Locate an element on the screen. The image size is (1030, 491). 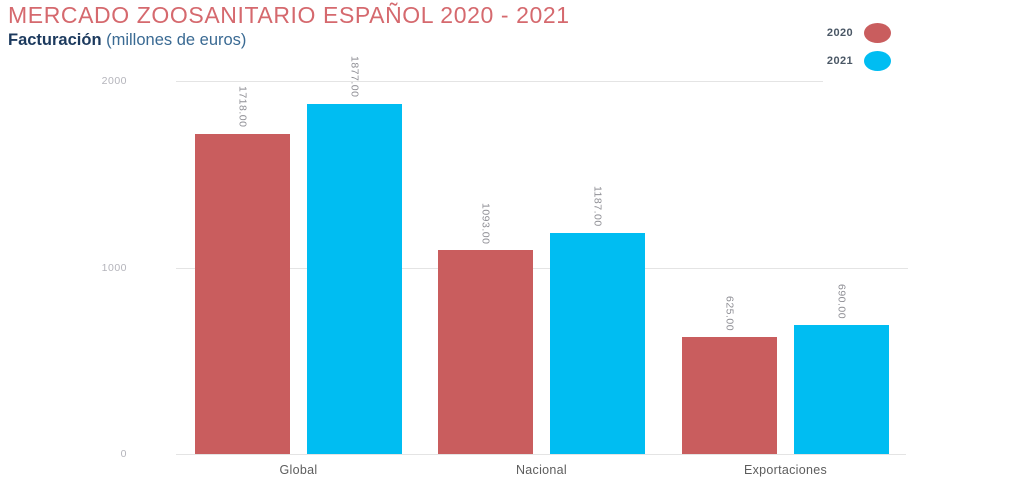
legend-item-2021: 2021 is located at coordinates (859, 61).